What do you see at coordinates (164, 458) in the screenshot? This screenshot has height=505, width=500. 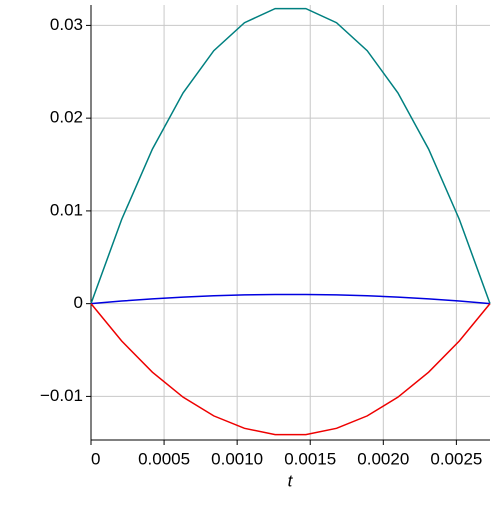 I see `x-tick-label: 0.0005` at bounding box center [164, 458].